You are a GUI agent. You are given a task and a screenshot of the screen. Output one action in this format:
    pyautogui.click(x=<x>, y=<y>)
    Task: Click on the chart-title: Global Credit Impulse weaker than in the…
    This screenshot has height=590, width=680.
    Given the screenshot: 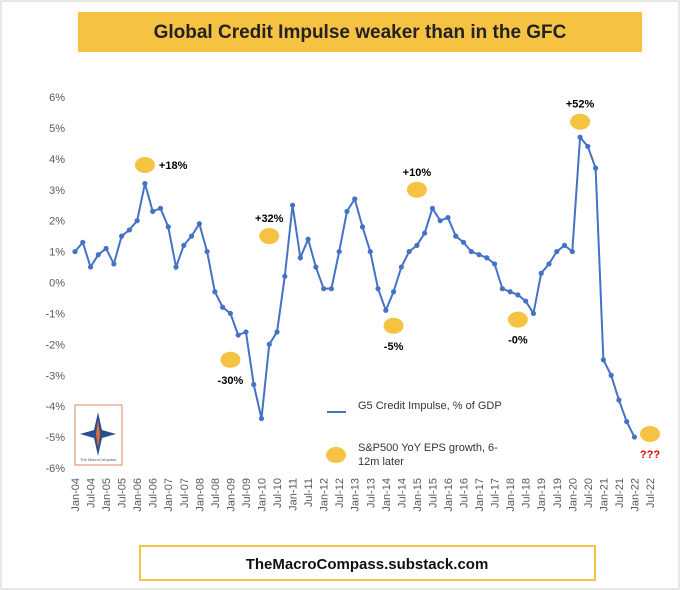 What is the action you would take?
    pyautogui.click(x=360, y=32)
    